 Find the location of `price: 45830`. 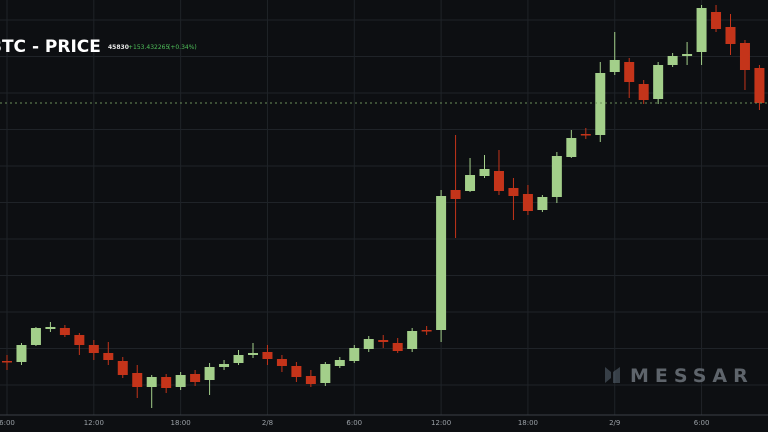

price: 45830 is located at coordinates (118, 47).